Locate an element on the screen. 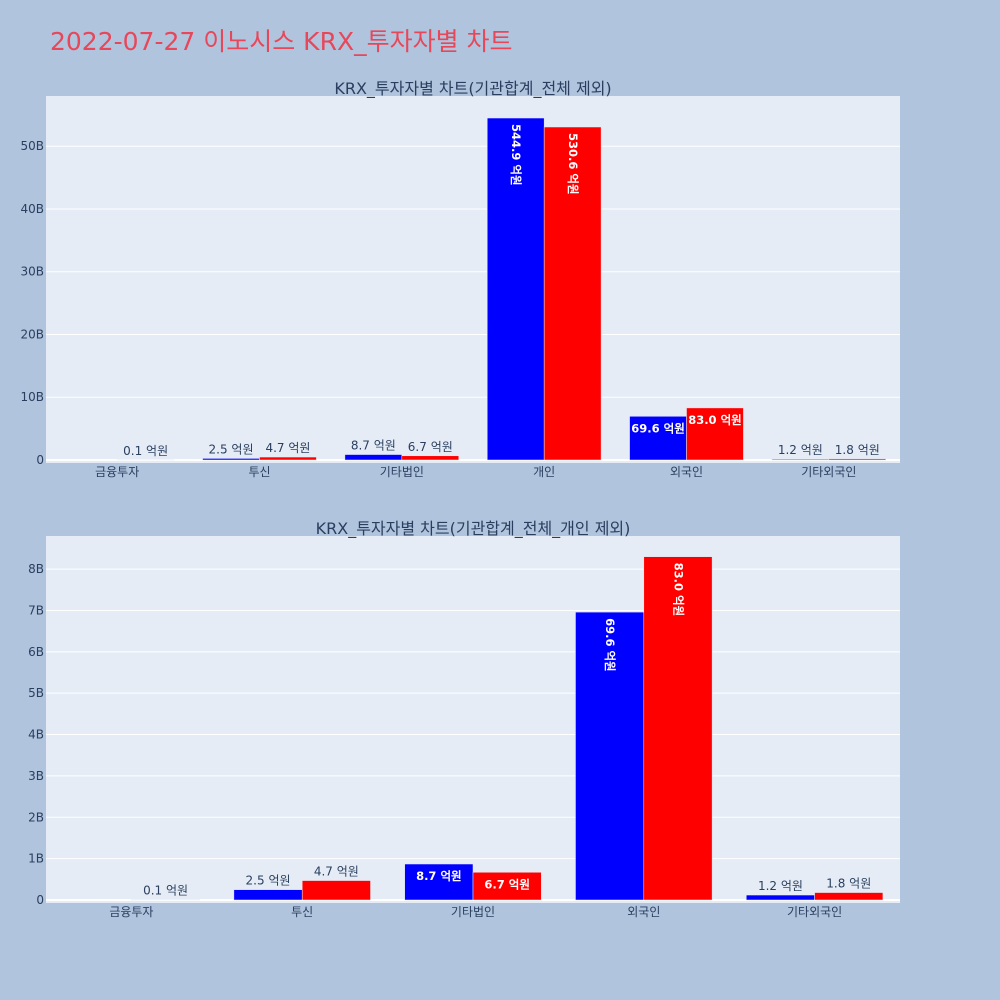 The width and height of the screenshot is (1000, 1000). x-tick-label: 개인 is located at coordinates (544, 472).